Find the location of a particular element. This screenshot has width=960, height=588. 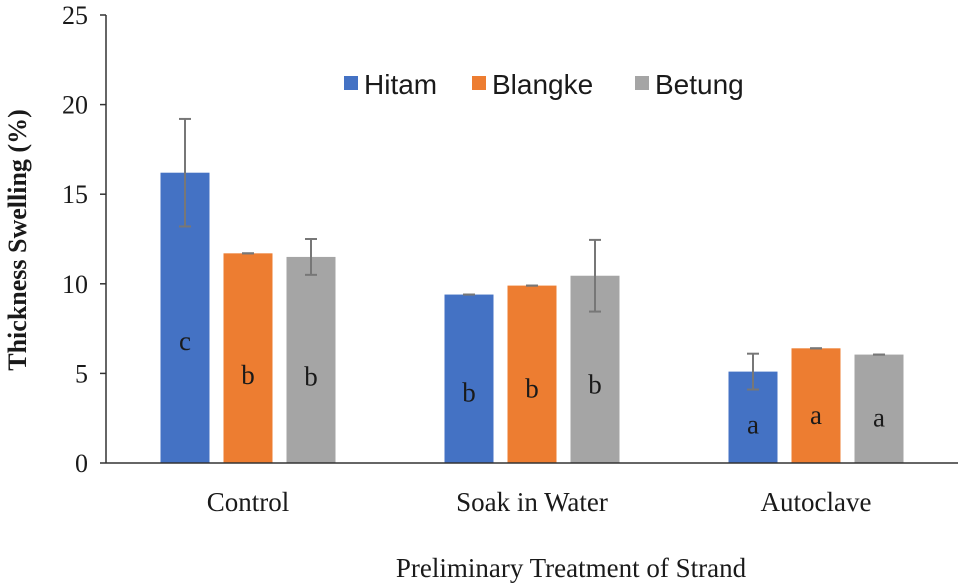

legend: Hitam Blangke Betung is located at coordinates (544, 84).